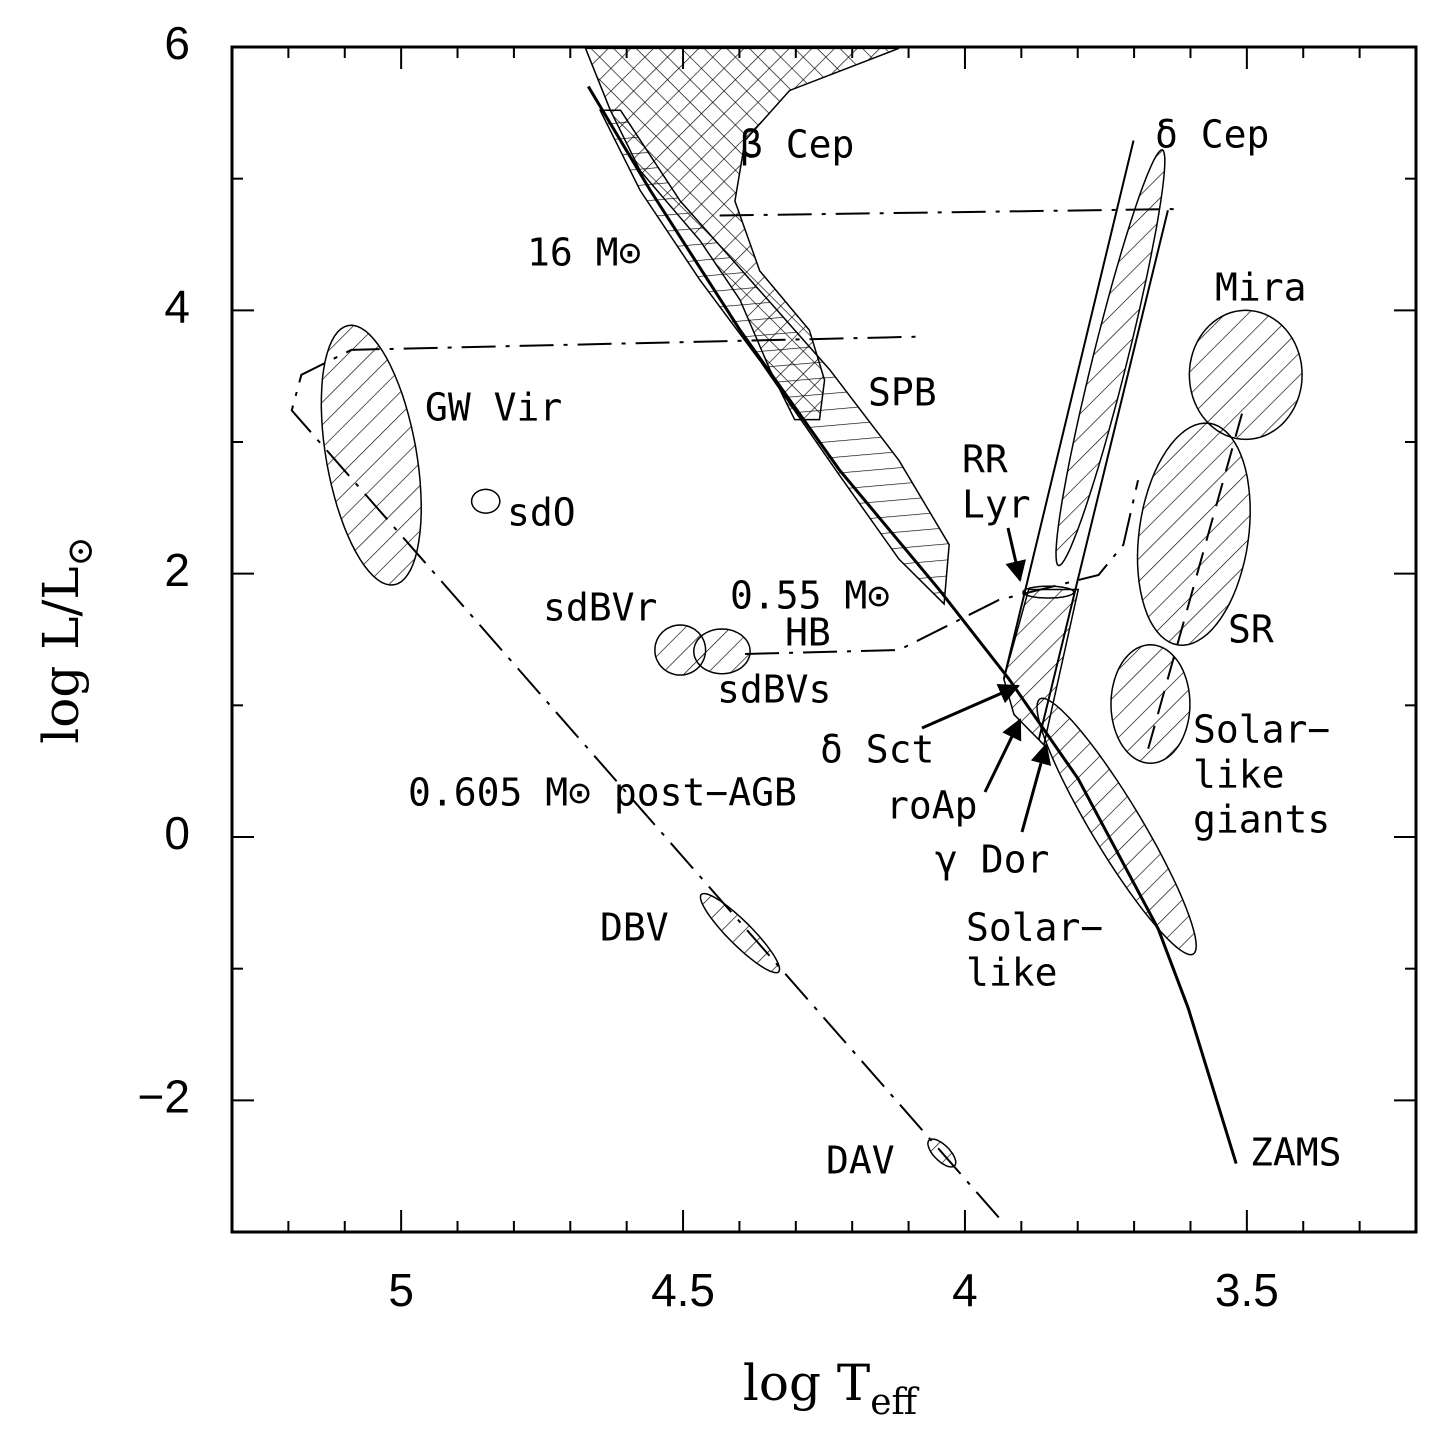 The width and height of the screenshot is (1438, 1440). What do you see at coordinates (902, 393) in the screenshot?
I see `annotation: SPB` at bounding box center [902, 393].